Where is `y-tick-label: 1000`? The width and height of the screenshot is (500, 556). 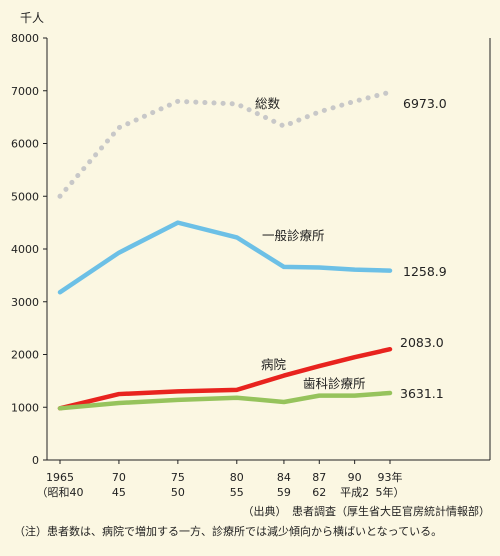
y-tick-label: 1000 is located at coordinates (25, 407).